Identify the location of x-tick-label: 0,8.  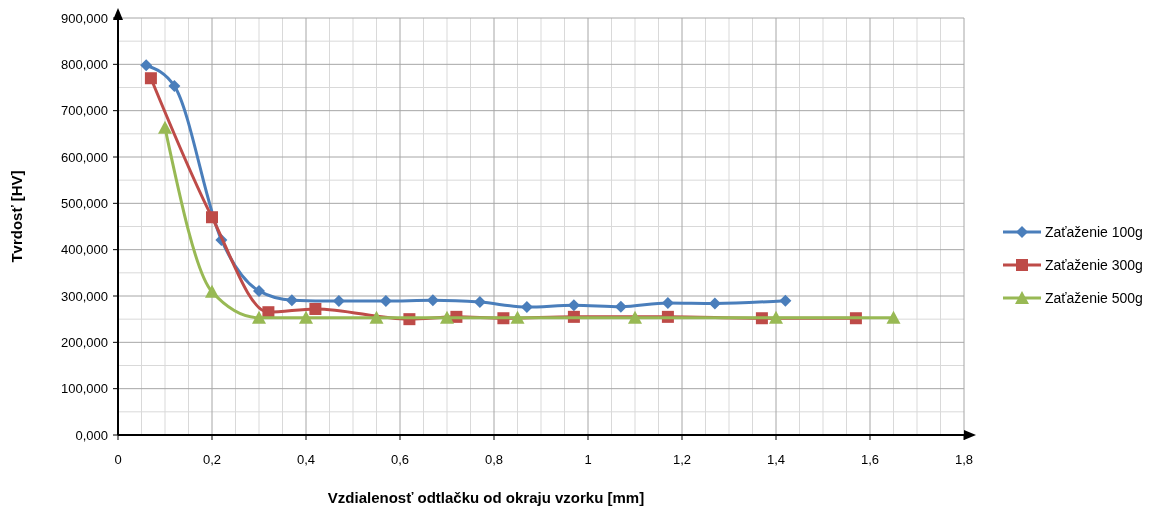
(494, 459).